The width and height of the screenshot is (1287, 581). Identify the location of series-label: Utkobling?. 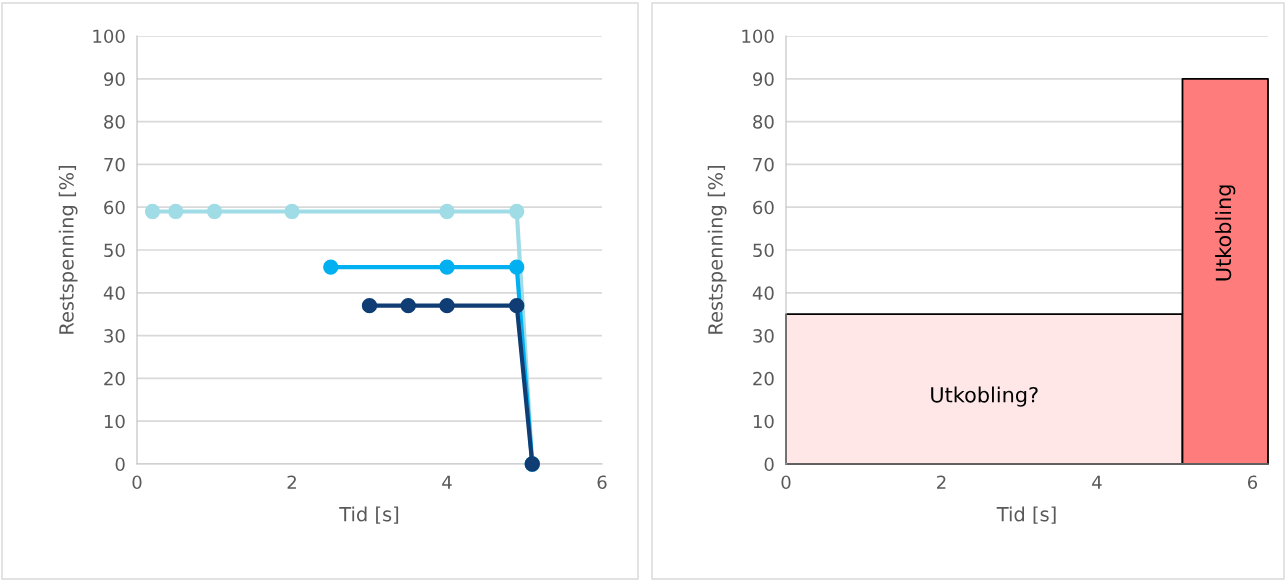
(984, 396).